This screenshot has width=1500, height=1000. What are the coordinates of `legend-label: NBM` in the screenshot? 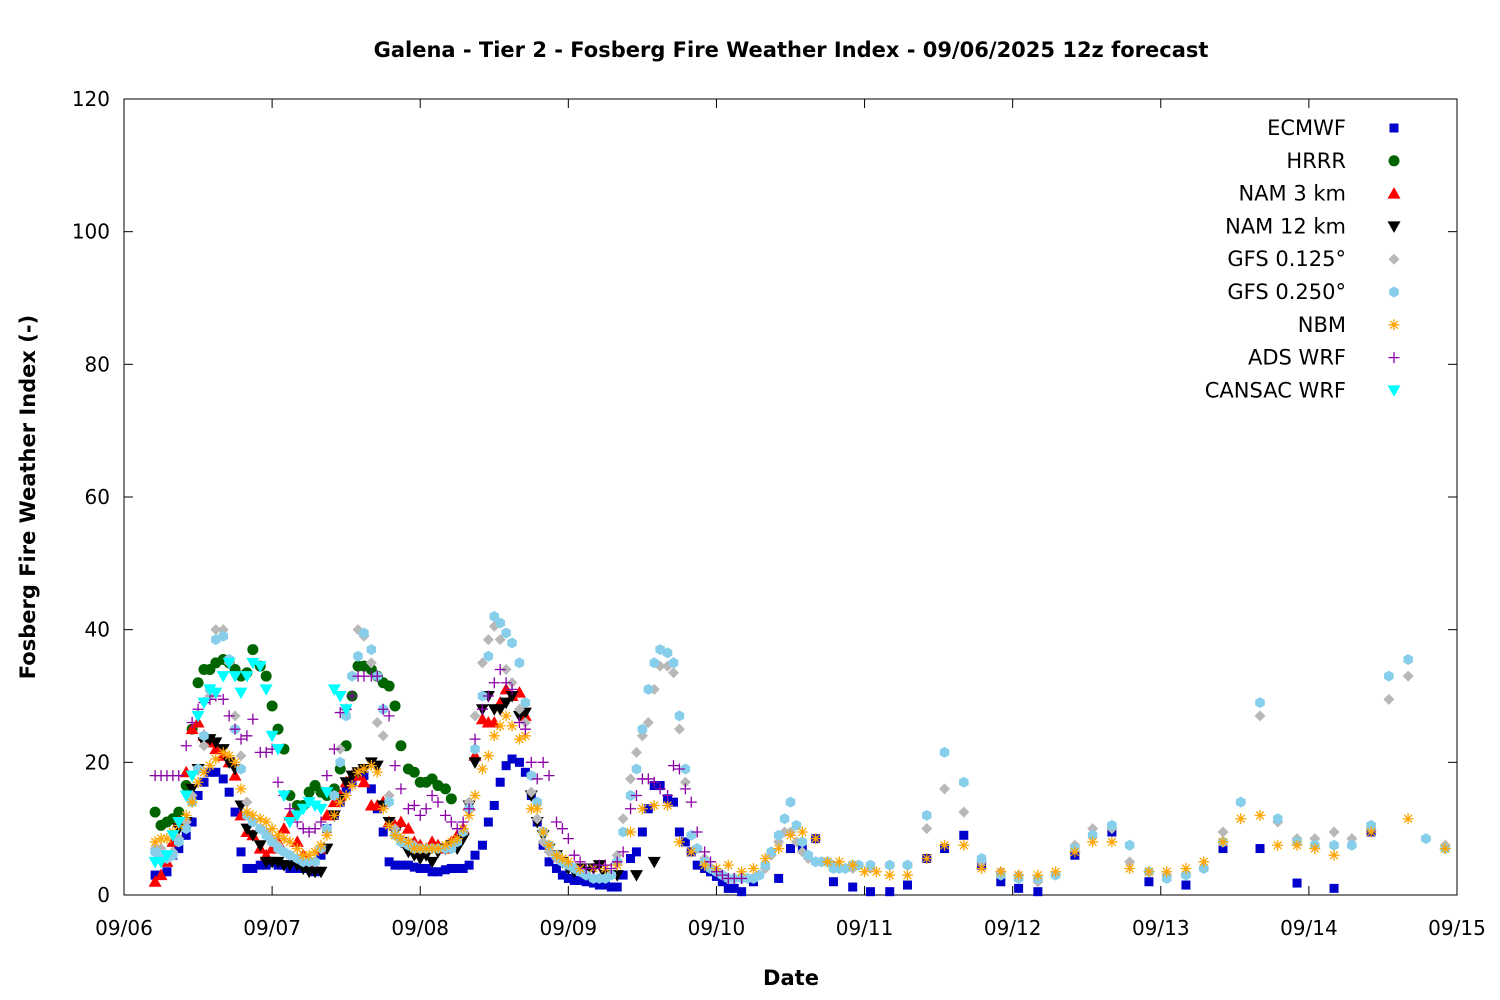 It's located at (1322, 325).